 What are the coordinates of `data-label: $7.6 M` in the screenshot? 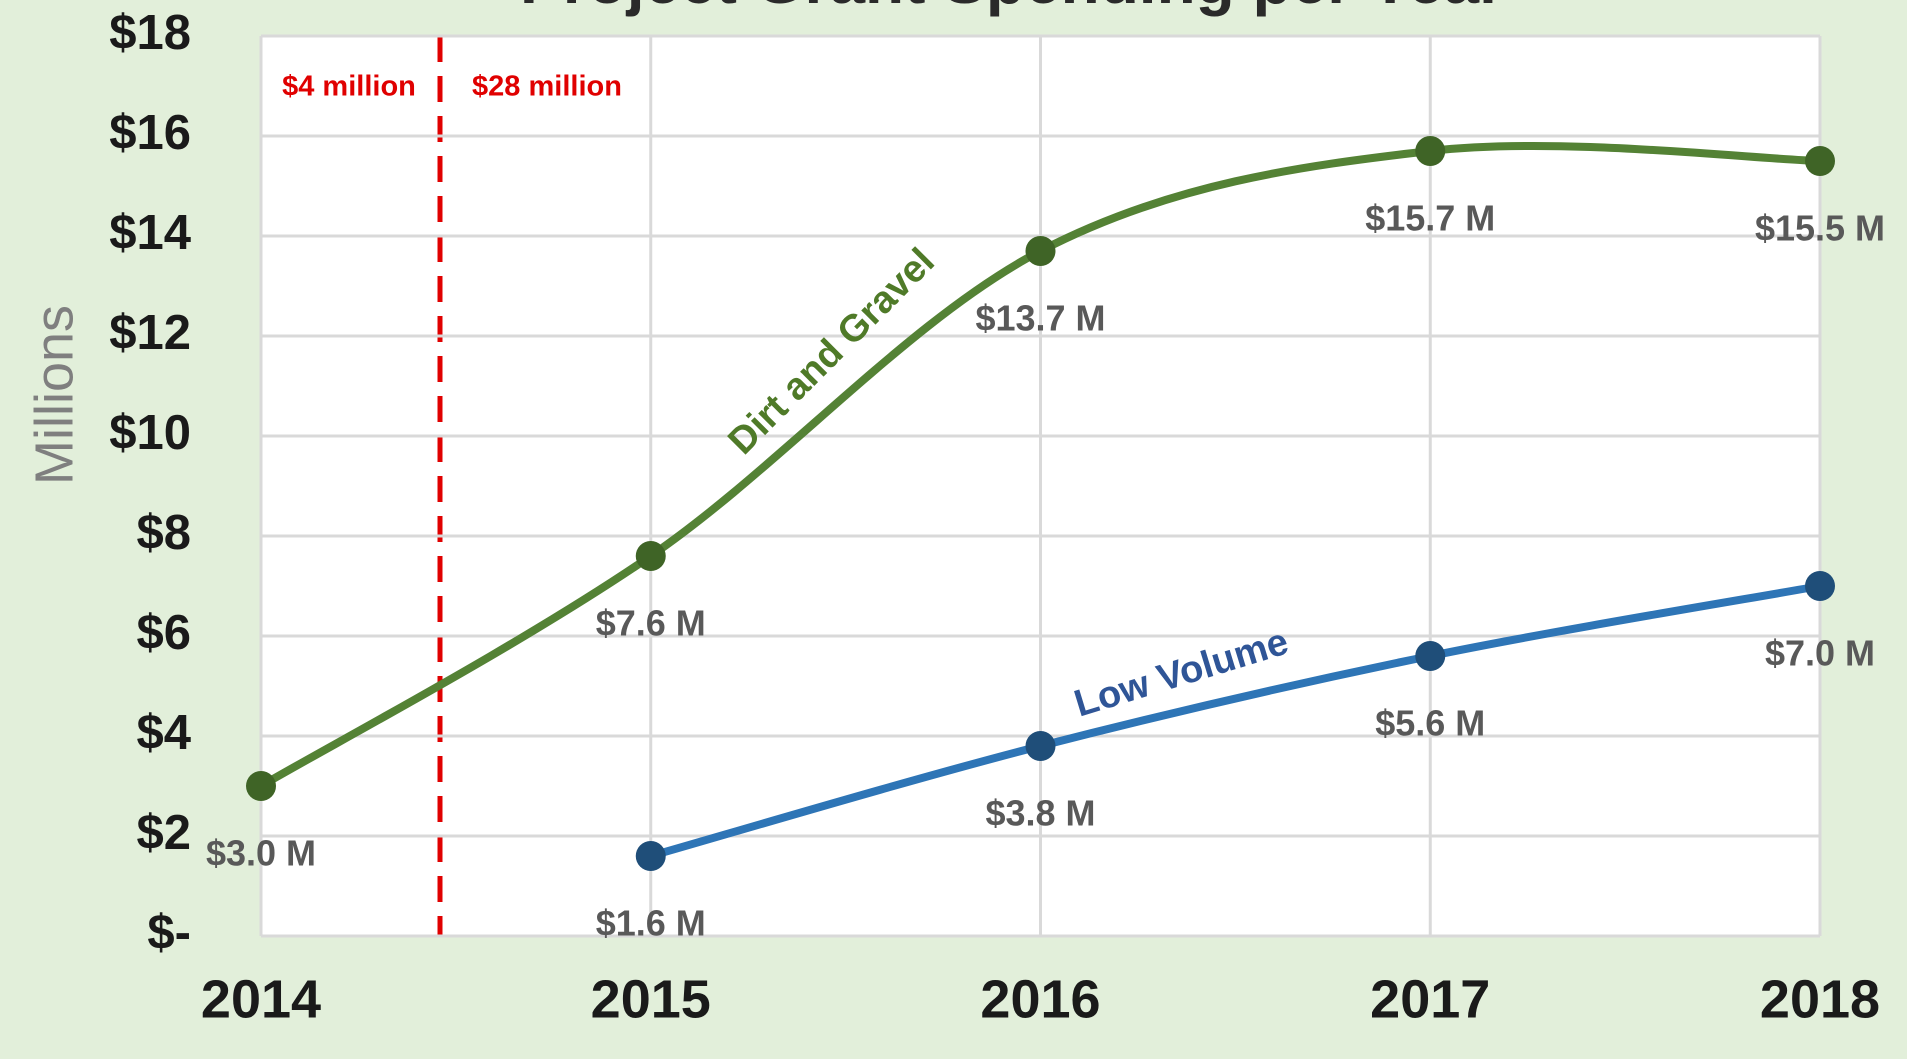 It's located at (651, 623).